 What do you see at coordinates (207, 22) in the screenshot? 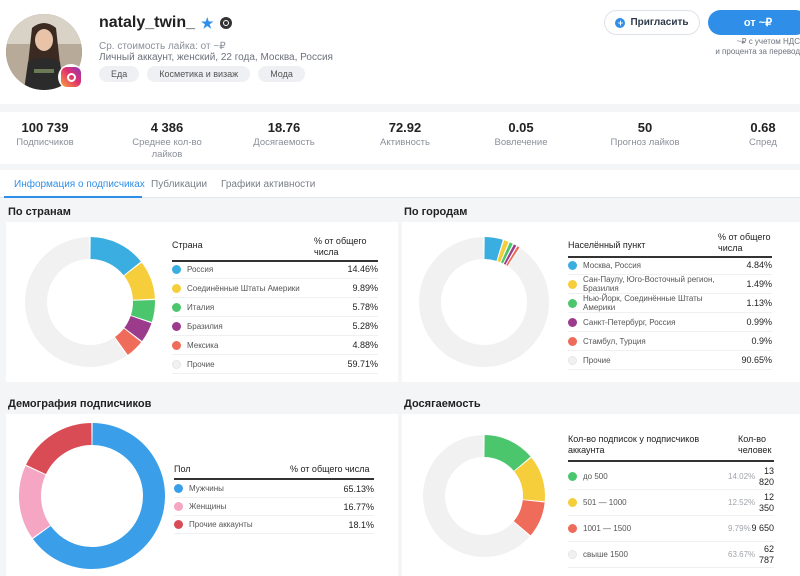
I see `favorite-star-icon: ★` at bounding box center [207, 22].